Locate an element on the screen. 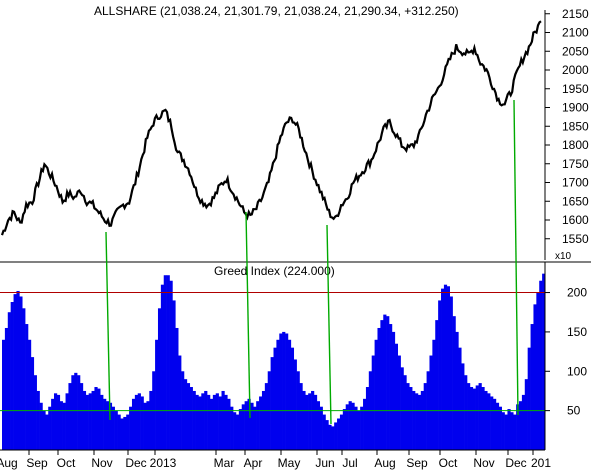 This screenshot has height=471, width=591. greed-y-tick-label: 200 is located at coordinates (577, 293).